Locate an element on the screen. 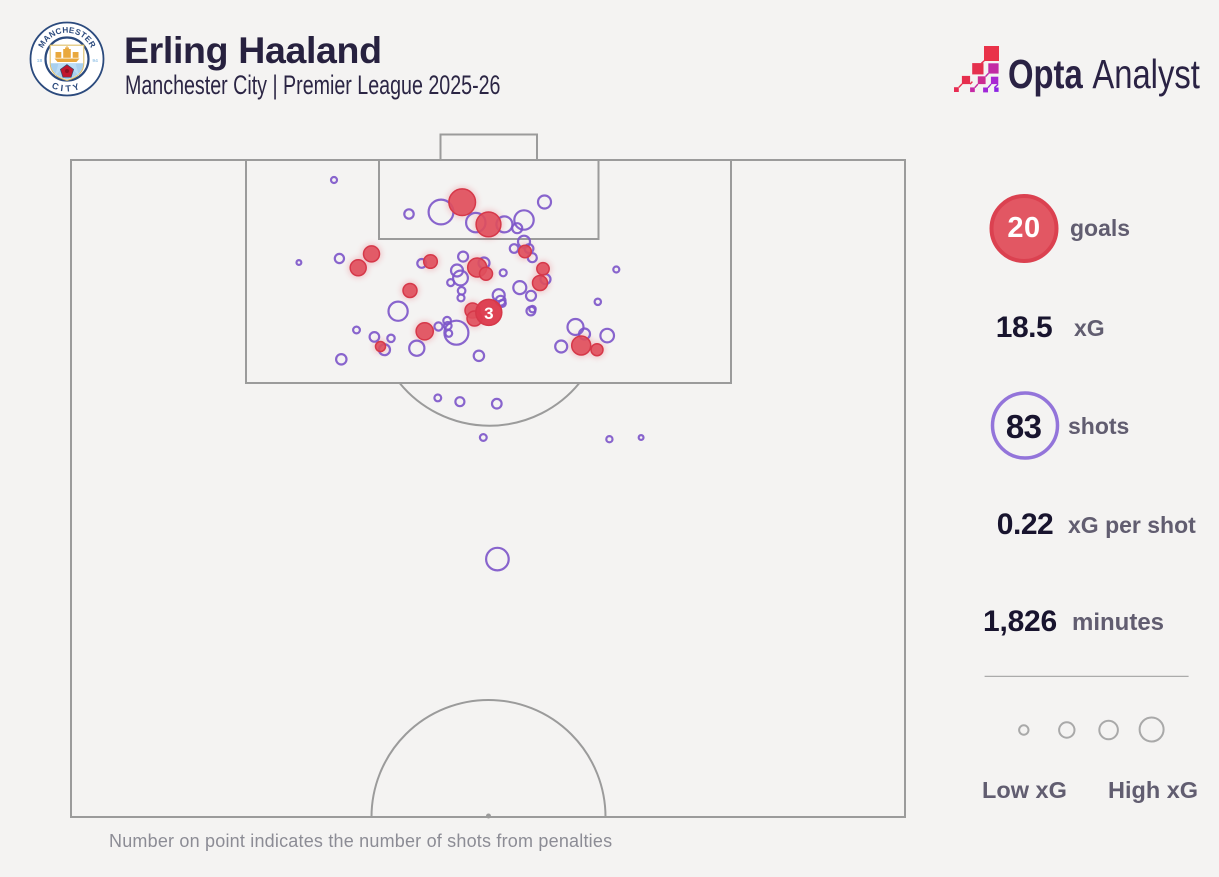  svg-text: 18 is located at coordinates (40, 61).